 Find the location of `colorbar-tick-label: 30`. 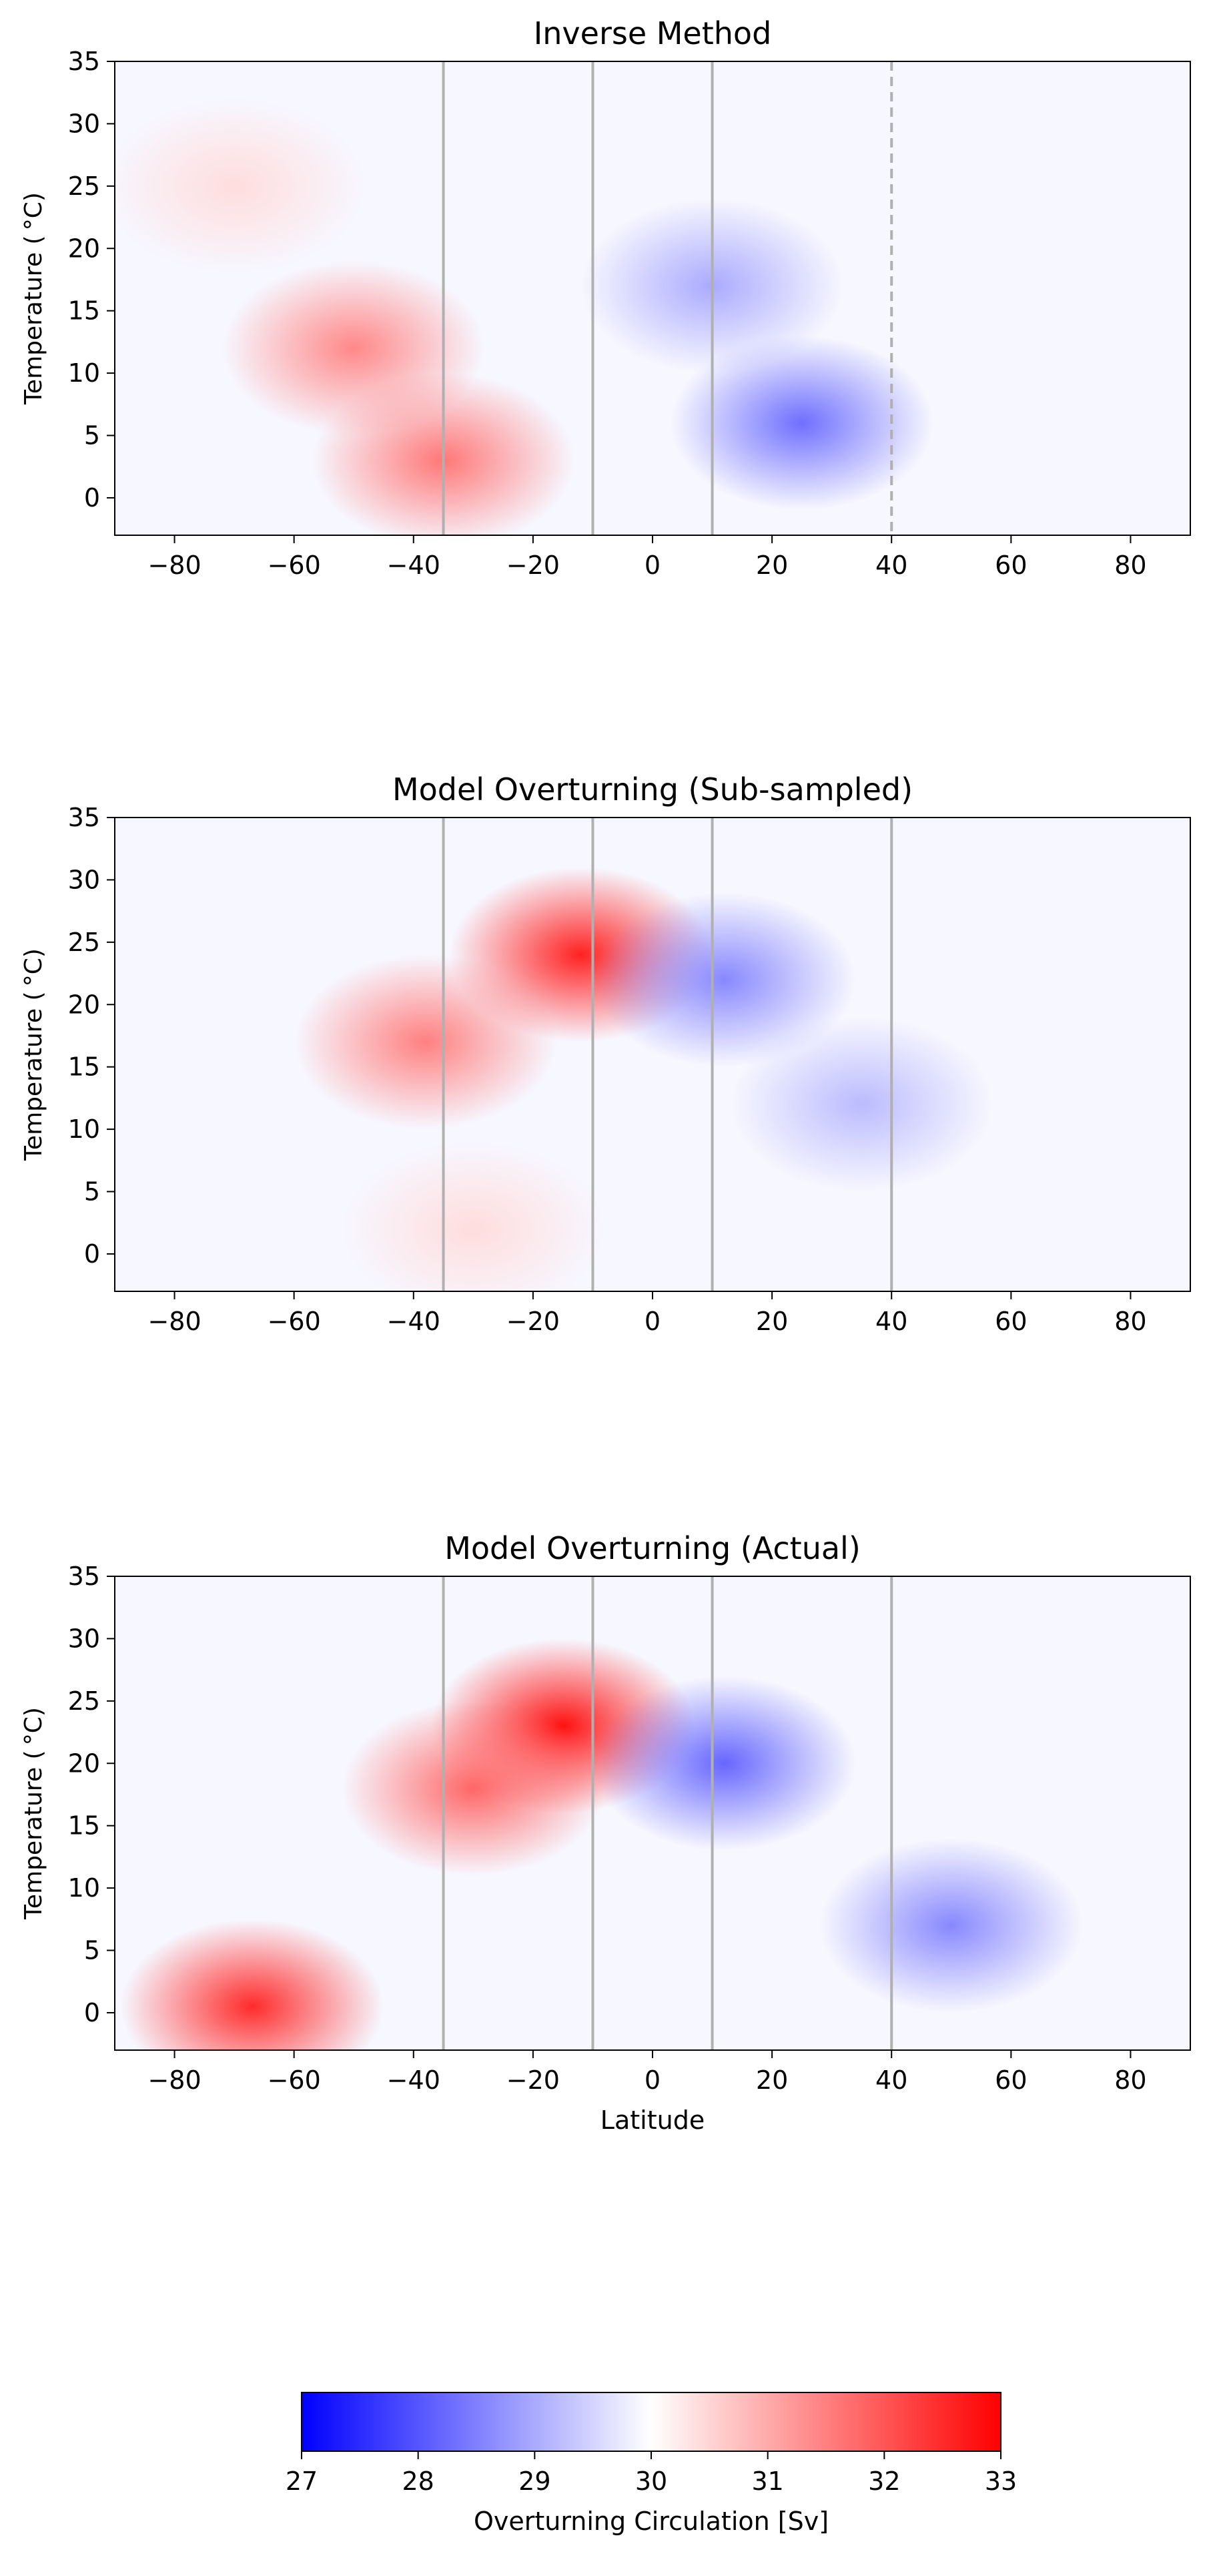

colorbar-tick-label: 30 is located at coordinates (651, 2481).